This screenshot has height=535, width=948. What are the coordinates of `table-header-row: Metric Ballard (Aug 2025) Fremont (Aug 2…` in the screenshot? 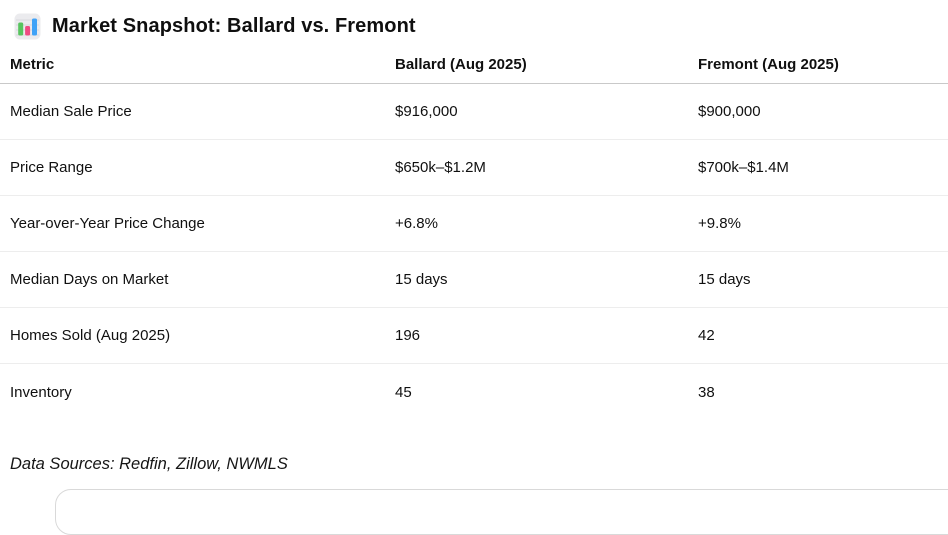 It's located at (474, 67).